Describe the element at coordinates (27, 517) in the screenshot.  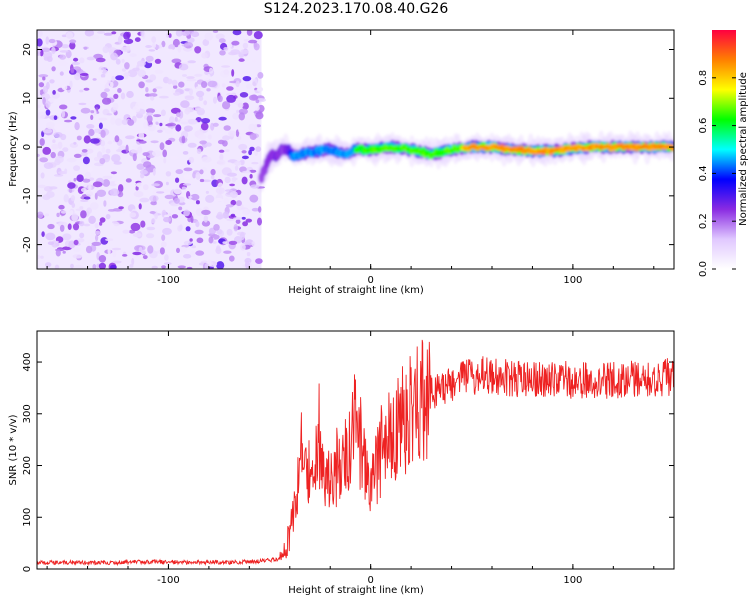
I see `snr-y-tick-label: 100` at that location.